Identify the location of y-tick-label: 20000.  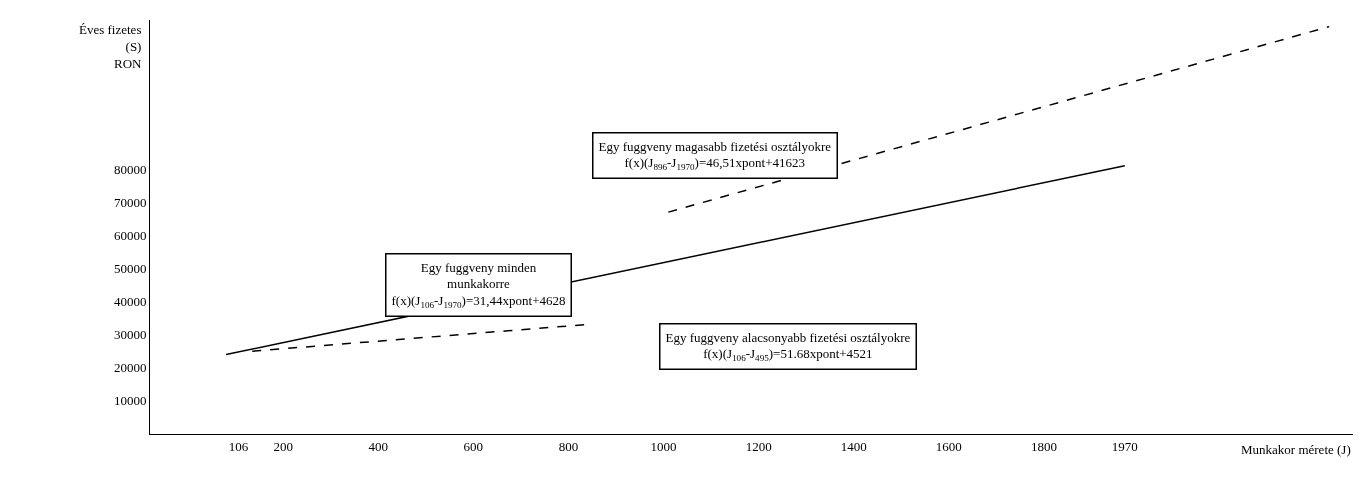
(130, 368).